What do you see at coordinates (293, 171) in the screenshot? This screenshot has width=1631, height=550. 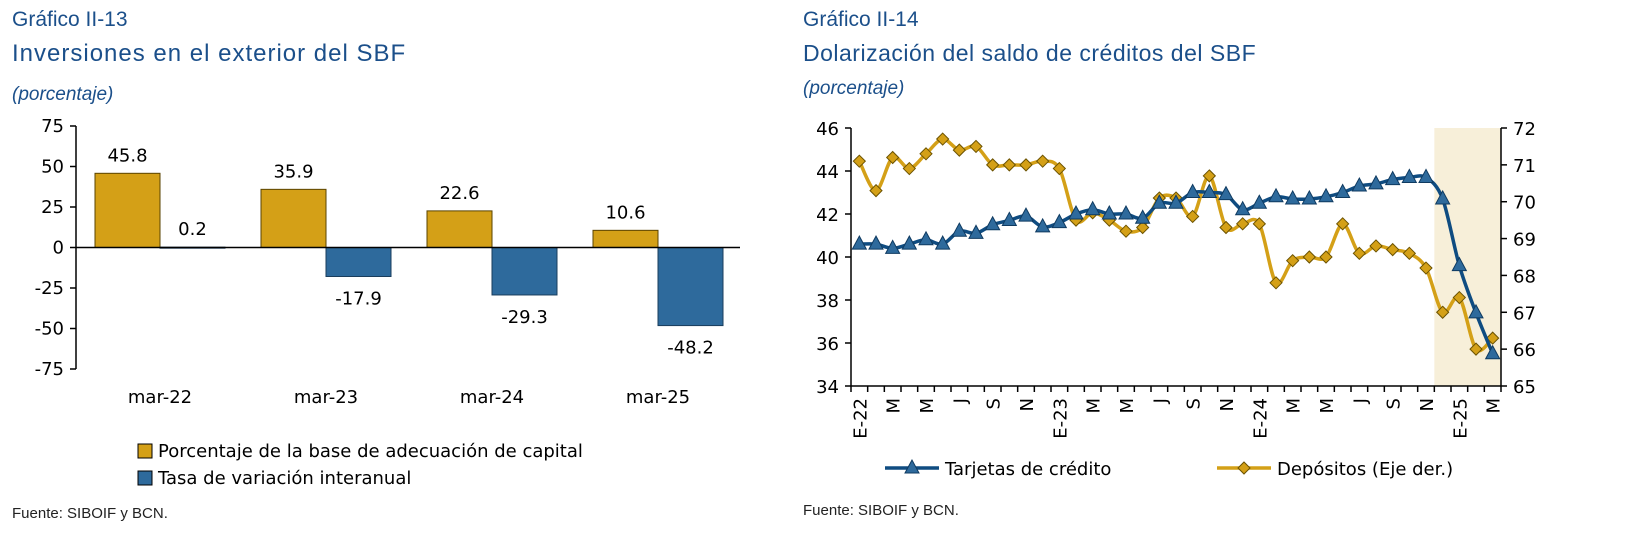 I see `data-label: 35.9` at bounding box center [293, 171].